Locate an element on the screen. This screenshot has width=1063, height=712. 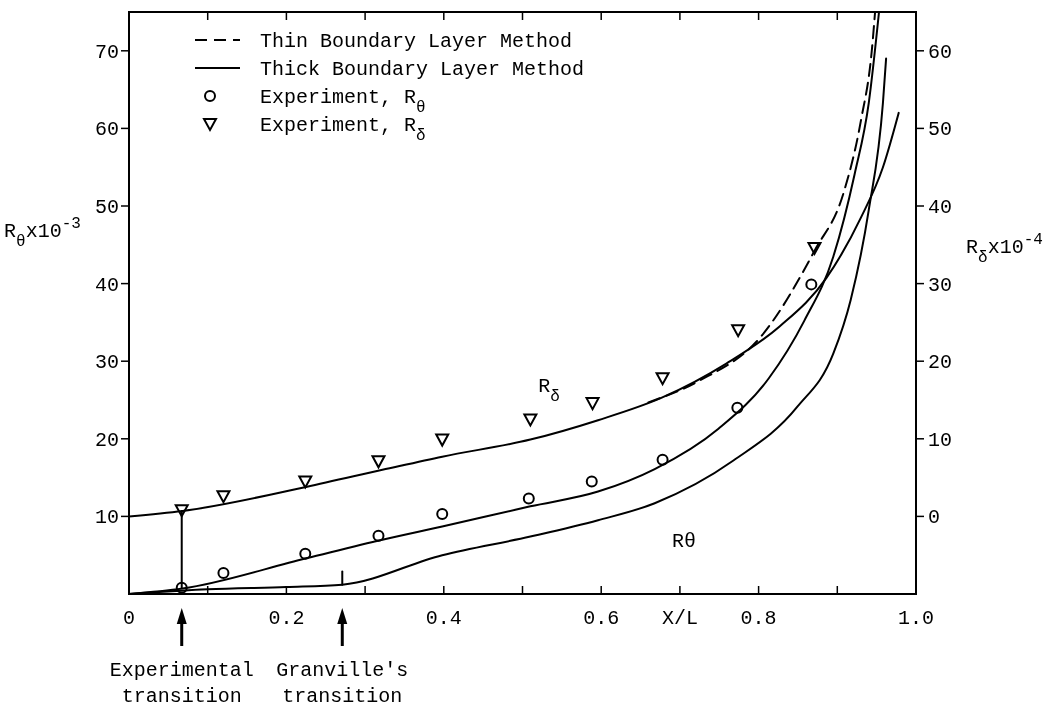
legend-label: Thick Boundary Layer Method is located at coordinates (422, 69).